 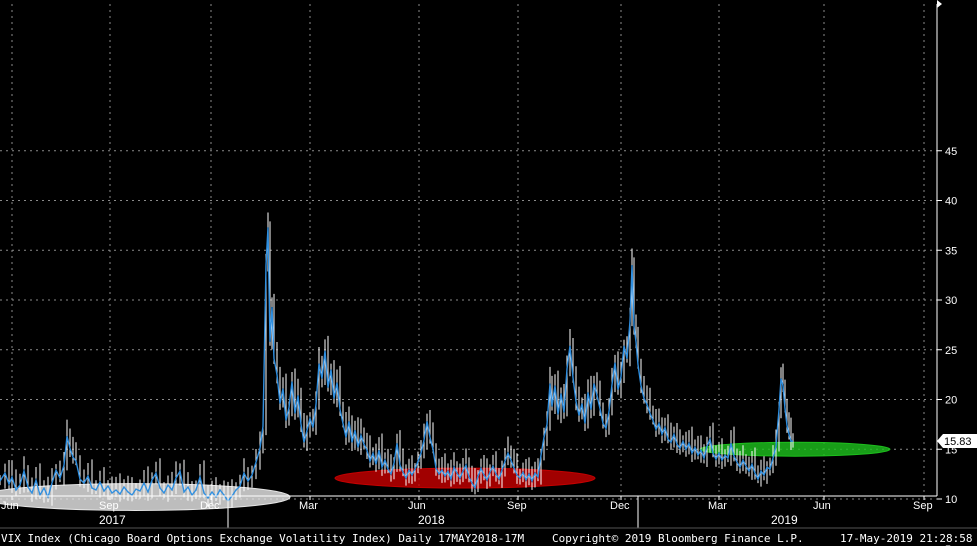 What do you see at coordinates (951, 301) in the screenshot?
I see `y-tick-label: 30` at bounding box center [951, 301].